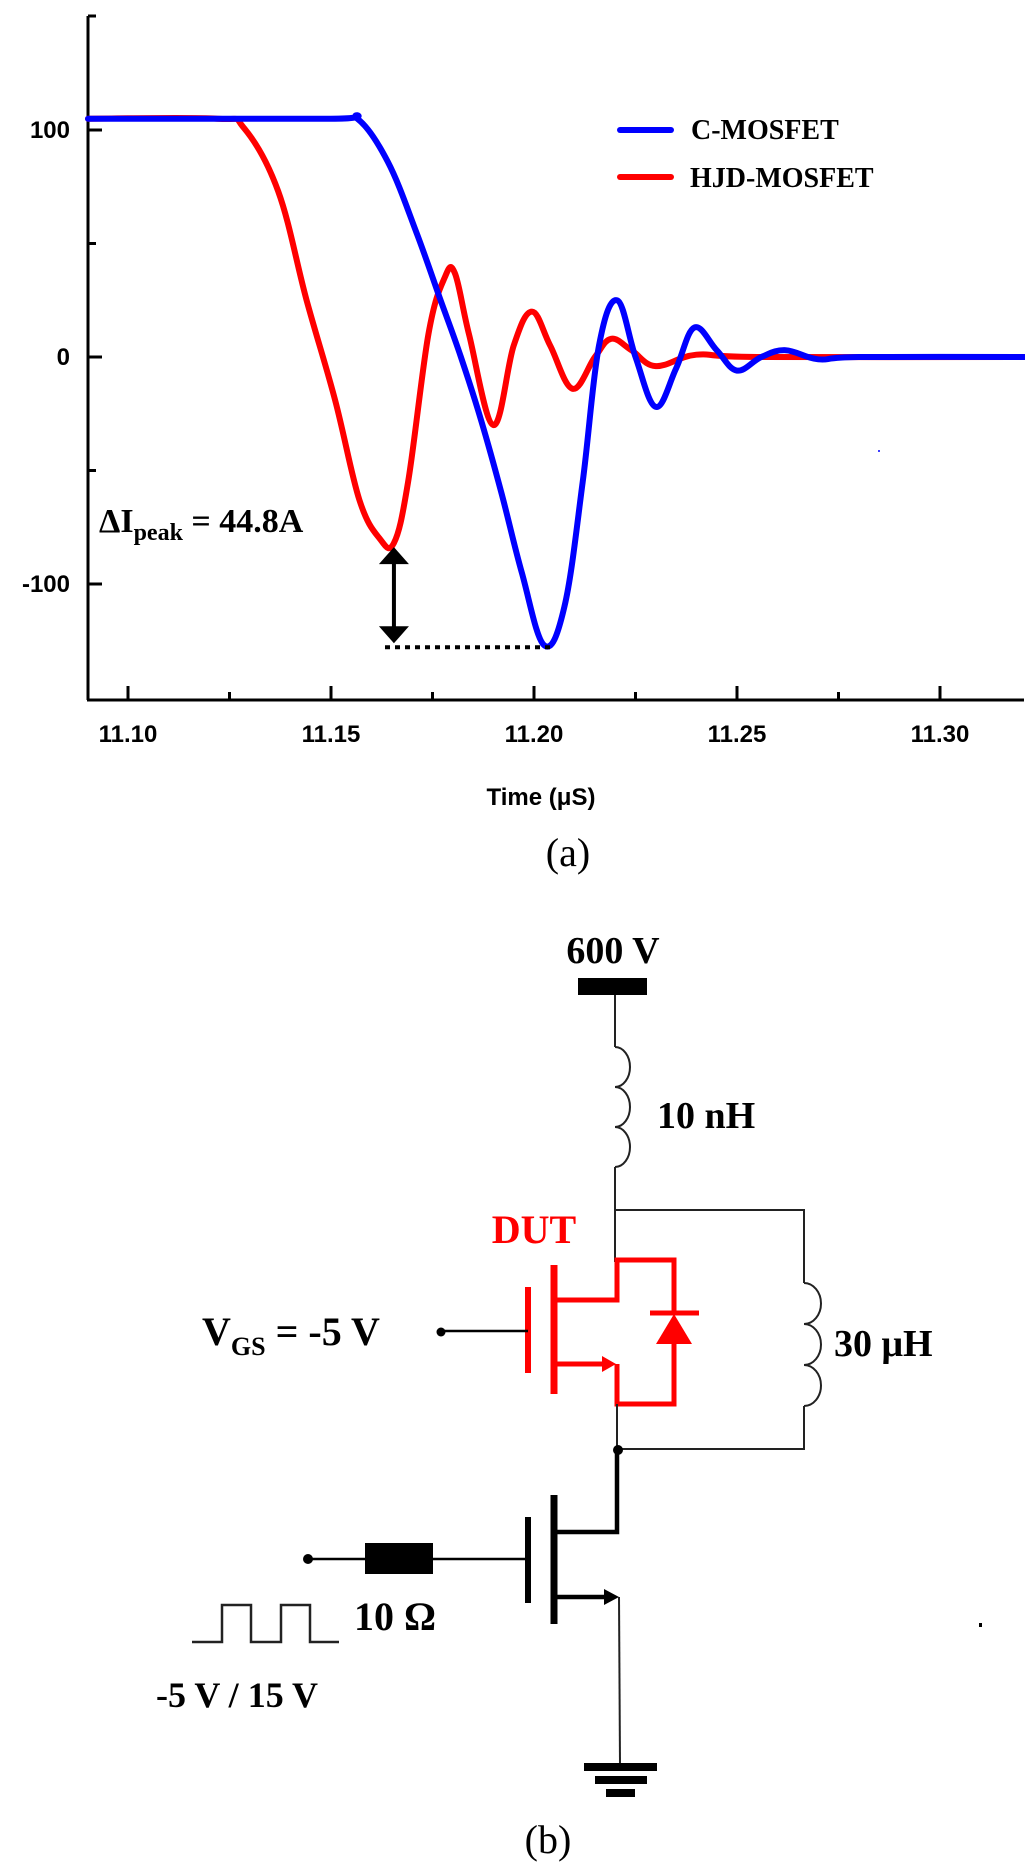 This screenshot has height=1864, width=1025. What do you see at coordinates (308, 1559) in the screenshot?
I see `gate-drive-terminal` at bounding box center [308, 1559].